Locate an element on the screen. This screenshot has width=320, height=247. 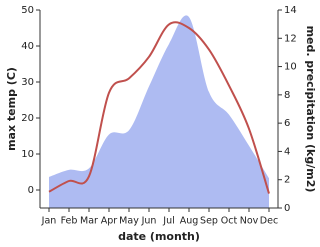
y-tick-label: 10 is located at coordinates (27, 154).